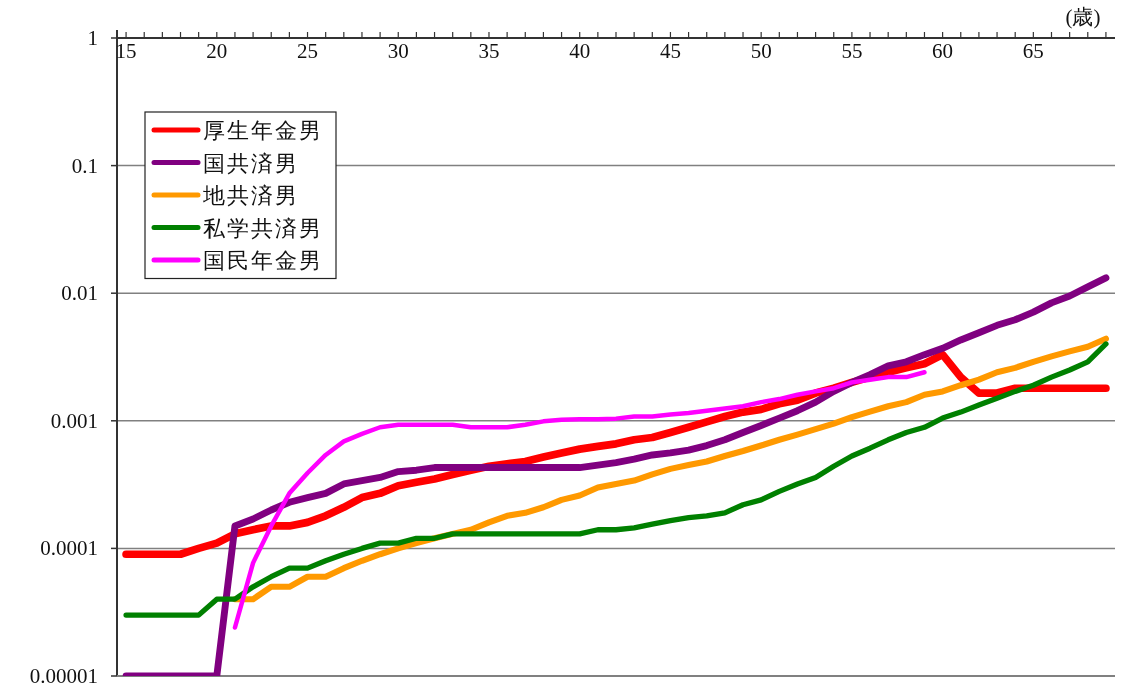 The width and height of the screenshot is (1121, 689). I want to click on legend-label: 地共済男, so click(250, 195).